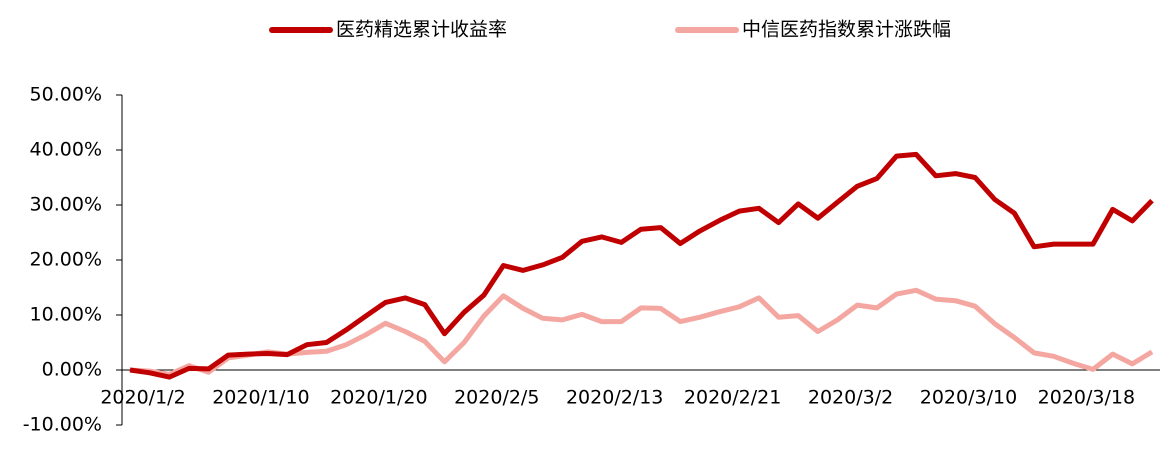 This screenshot has width=1173, height=451. Describe the element at coordinates (1086, 398) in the screenshot. I see `x-tick-label: 2020/3/18` at that location.